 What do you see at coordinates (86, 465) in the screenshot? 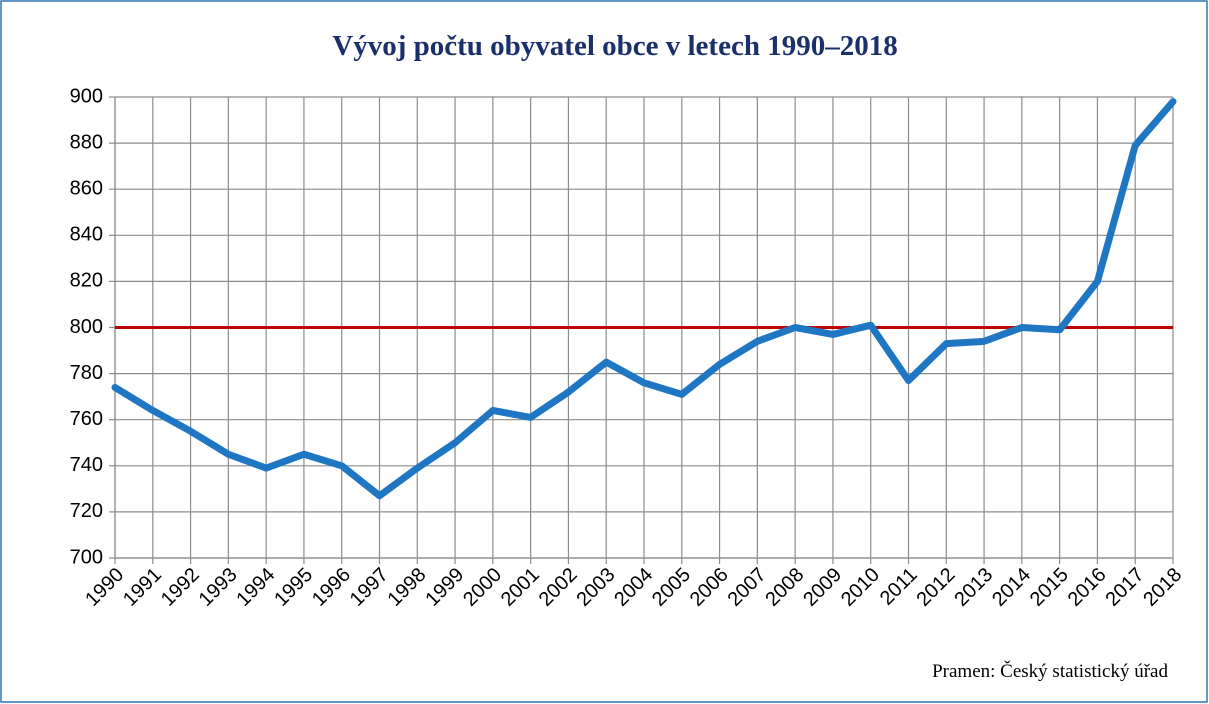
I see `y-tick-label: 740` at bounding box center [86, 465].